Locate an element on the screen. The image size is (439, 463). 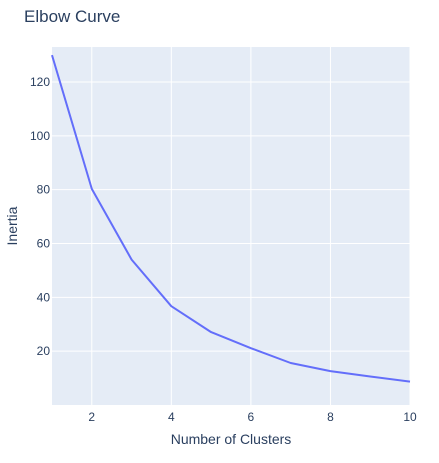
x-tick-label: 6 is located at coordinates (251, 417).